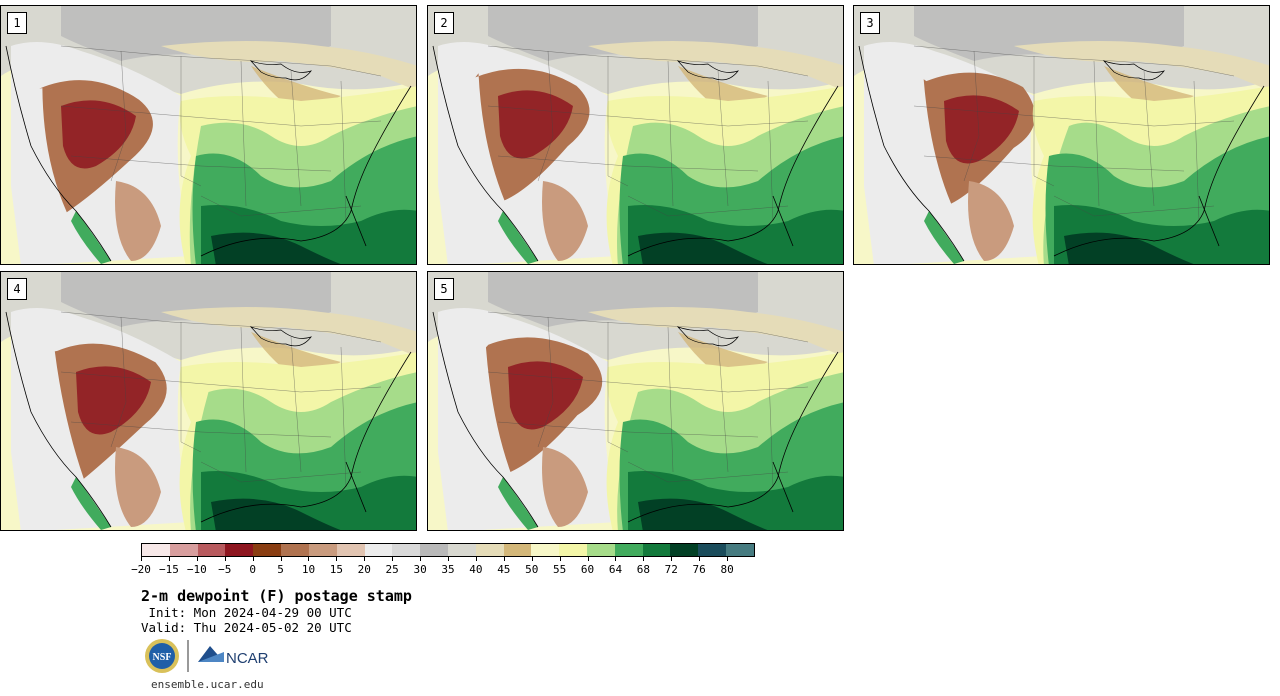 The width and height of the screenshot is (1280, 696). What do you see at coordinates (615, 569) in the screenshot?
I see `colorbar-tick-label: 64` at bounding box center [615, 569].